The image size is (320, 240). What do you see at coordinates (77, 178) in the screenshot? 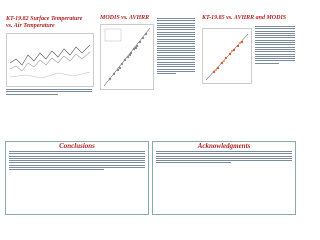
I see `conclusions-box: Conclusions` at bounding box center [77, 178].